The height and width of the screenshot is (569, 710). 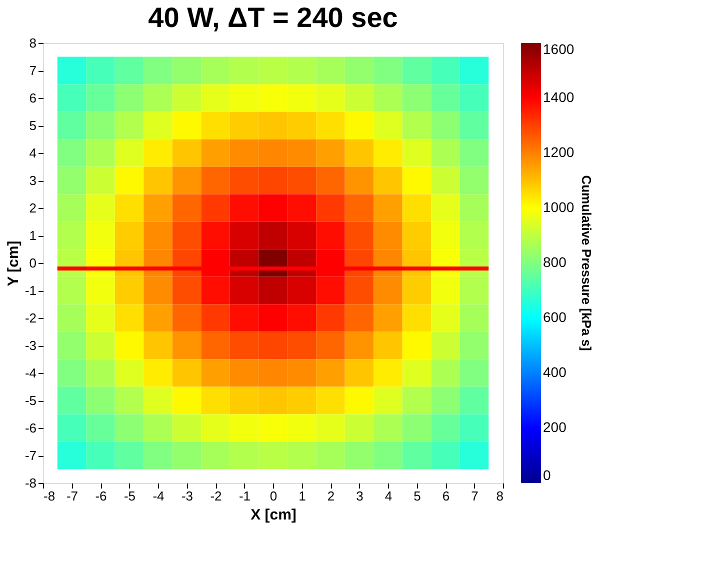 What do you see at coordinates (388, 496) in the screenshot?
I see `x-tick-label: 4` at bounding box center [388, 496].